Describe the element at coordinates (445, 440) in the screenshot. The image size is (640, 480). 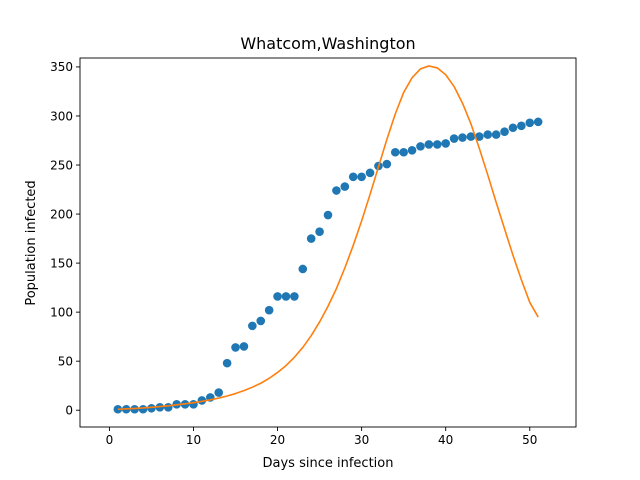
I see `x-tick-label: 40` at that location.